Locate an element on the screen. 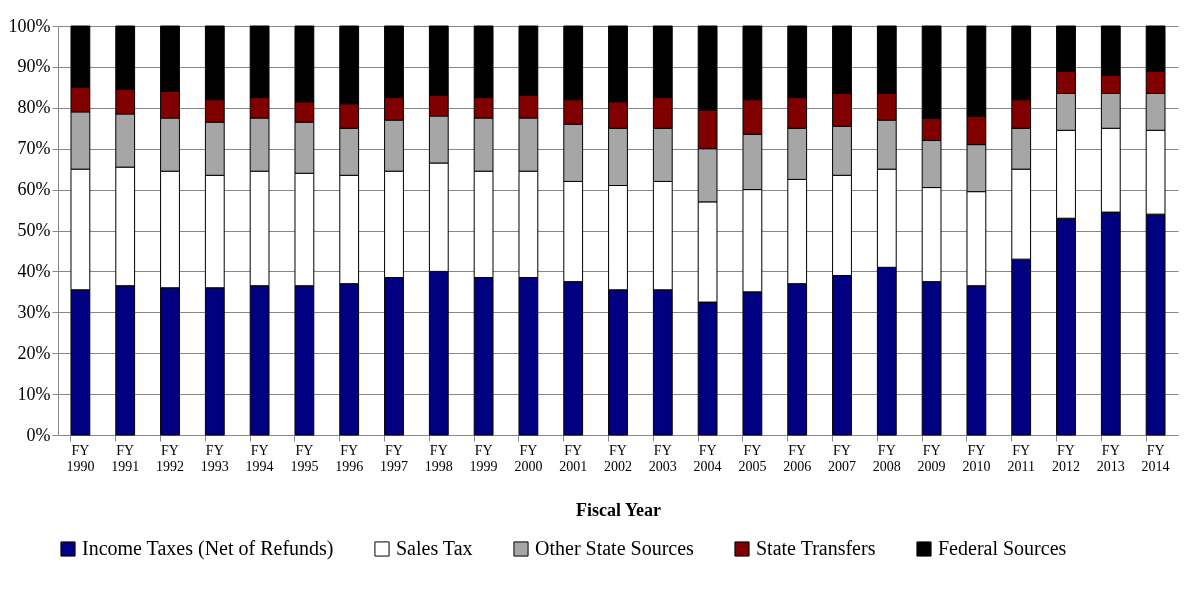  y-tick-label: 50% is located at coordinates (34, 230).